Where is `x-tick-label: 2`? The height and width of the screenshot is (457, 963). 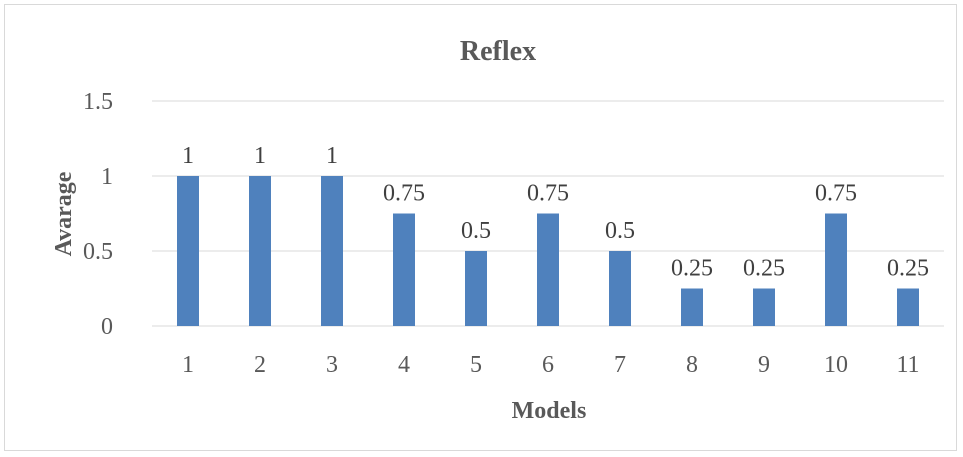
x-tick-label: 2 is located at coordinates (260, 365).